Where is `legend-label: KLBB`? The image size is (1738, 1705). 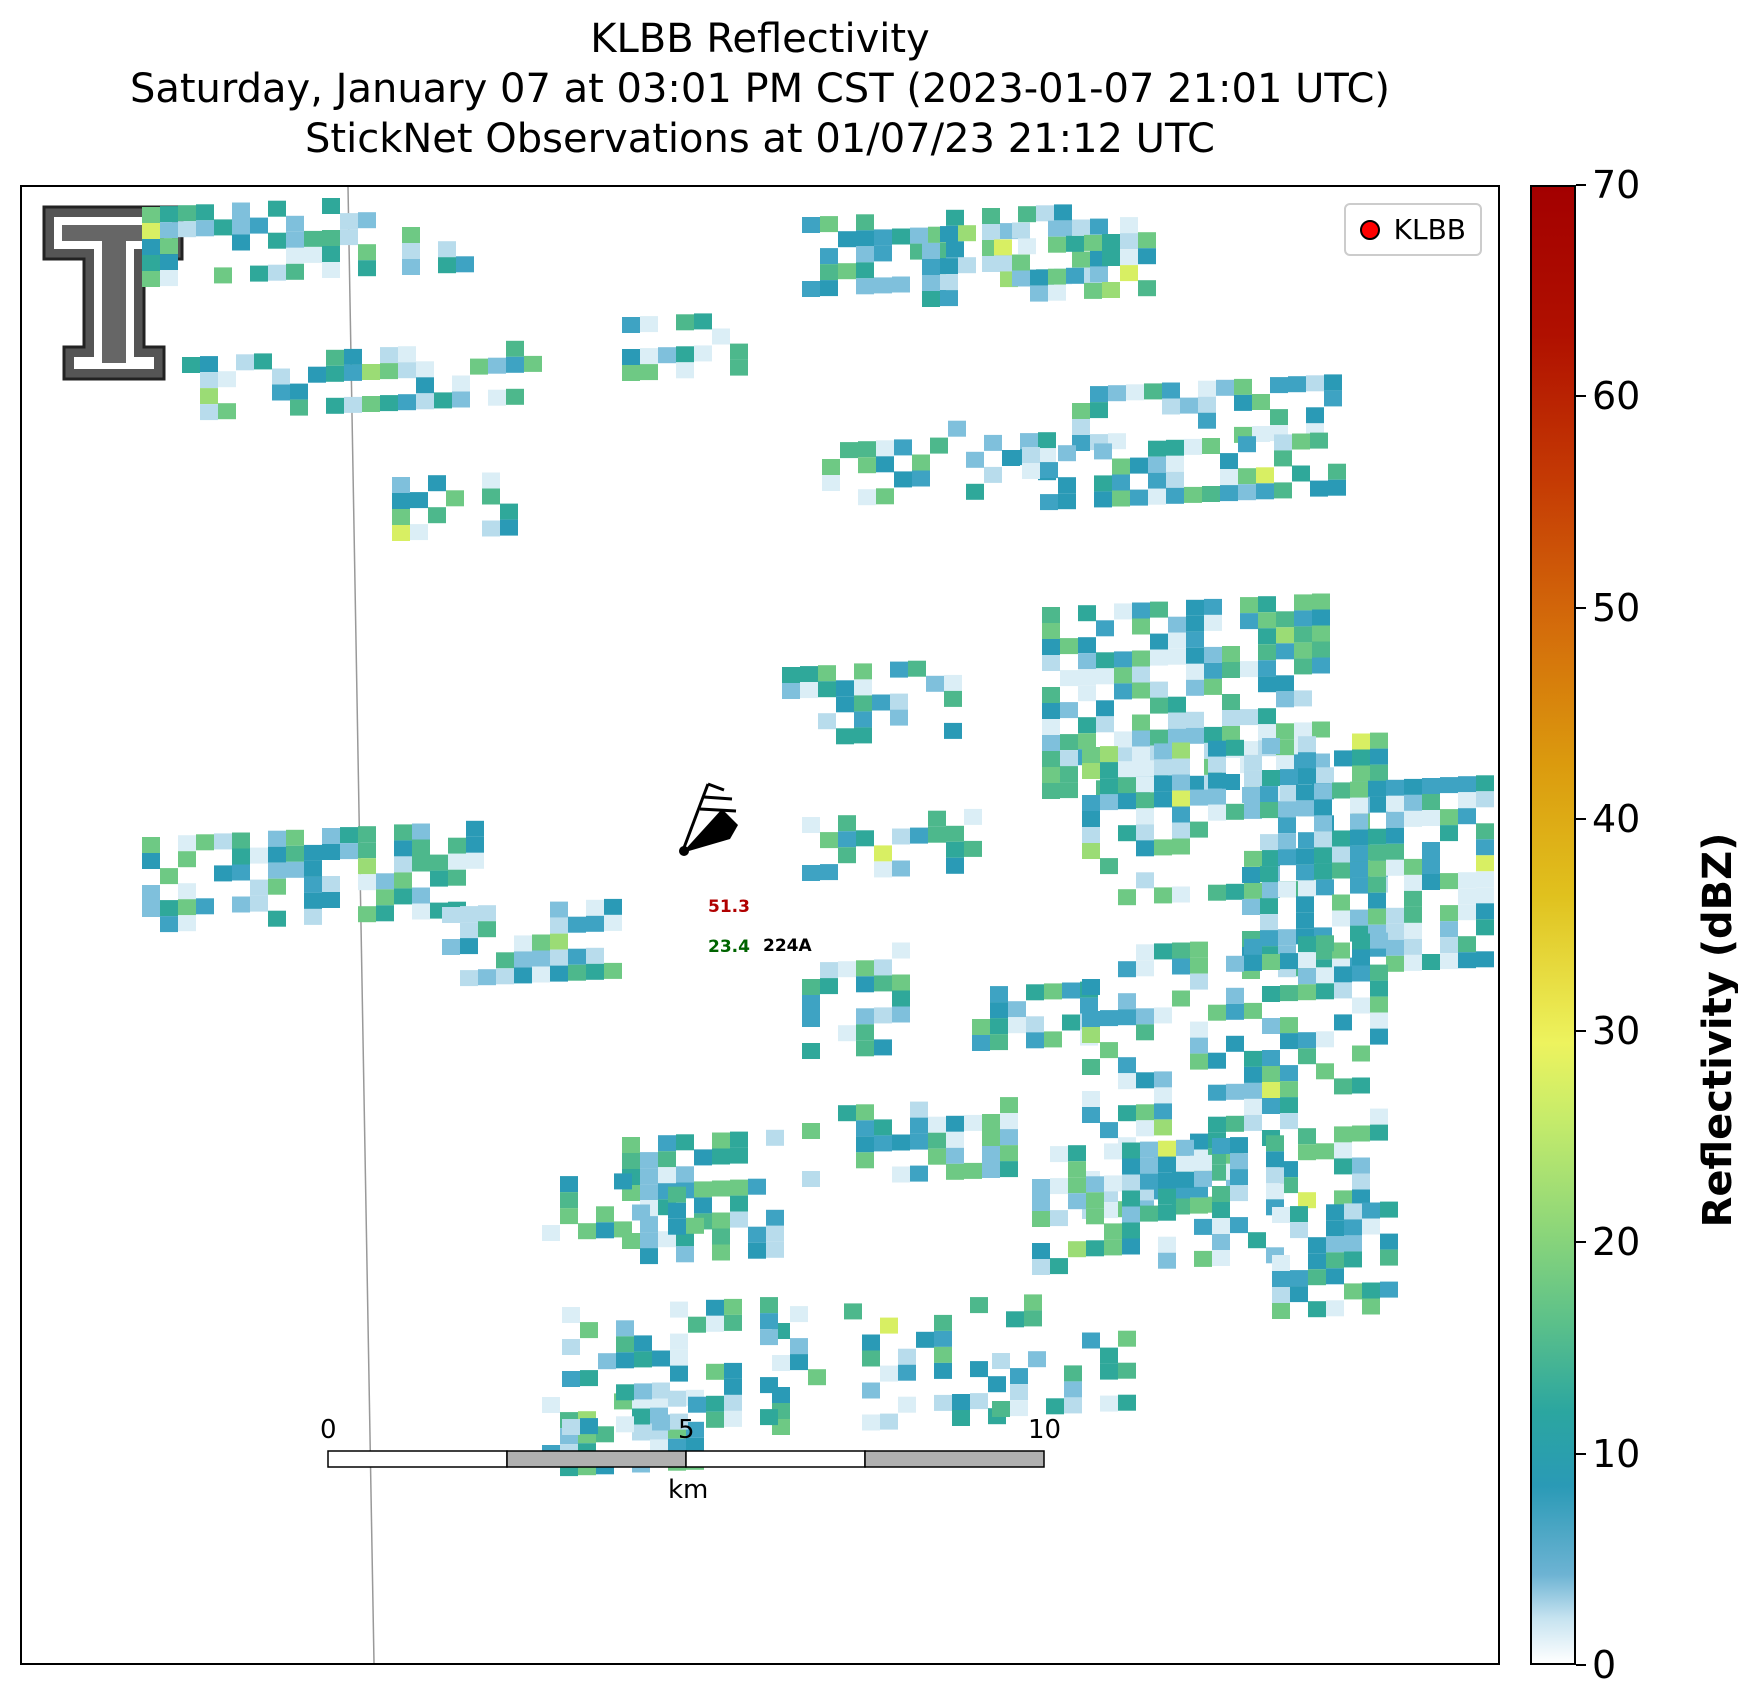 legend-label: KLBB is located at coordinates (1429, 229).